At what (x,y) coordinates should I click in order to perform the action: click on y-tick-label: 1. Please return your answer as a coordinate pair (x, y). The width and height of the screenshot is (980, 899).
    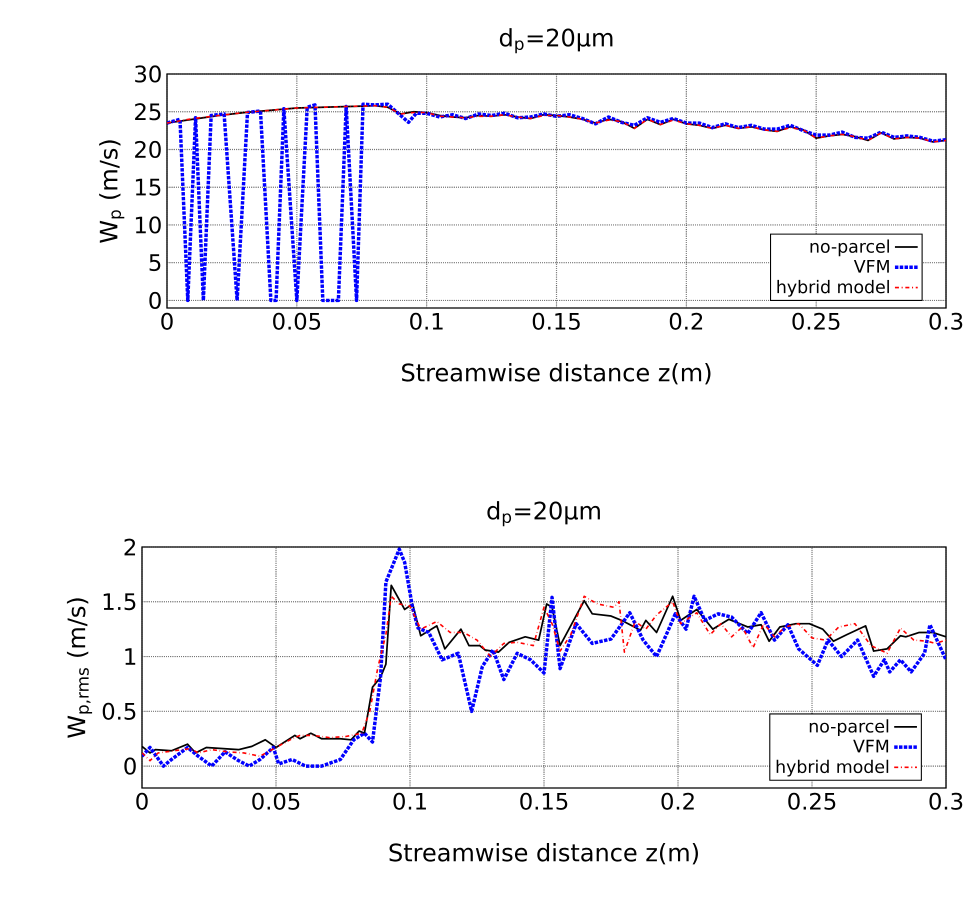
    Looking at the image, I should click on (130, 656).